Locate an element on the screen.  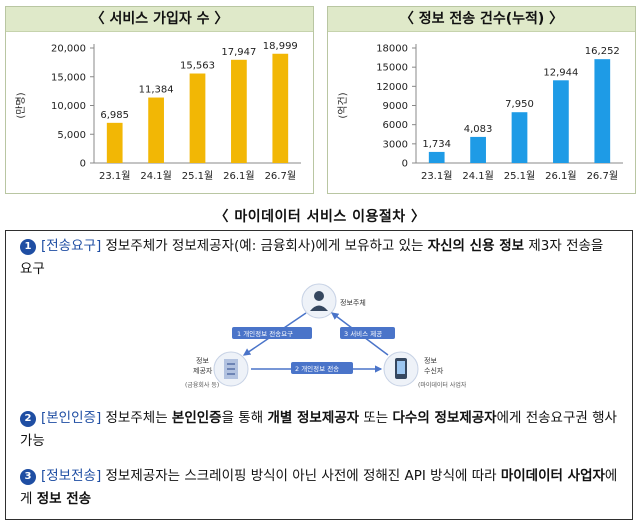
subscriber-data-label: 11,384 is located at coordinates (156, 90).